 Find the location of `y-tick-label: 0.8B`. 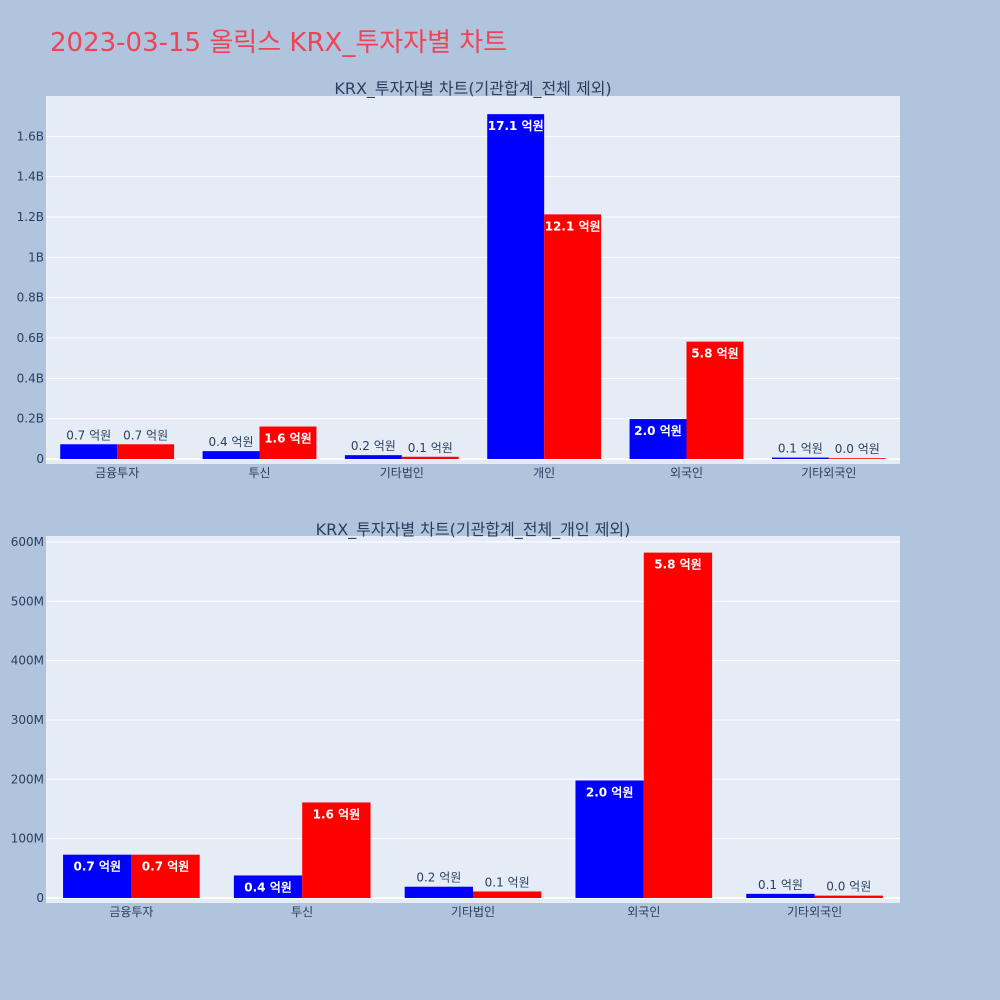

y-tick-label: 0.8B is located at coordinates (30, 298).